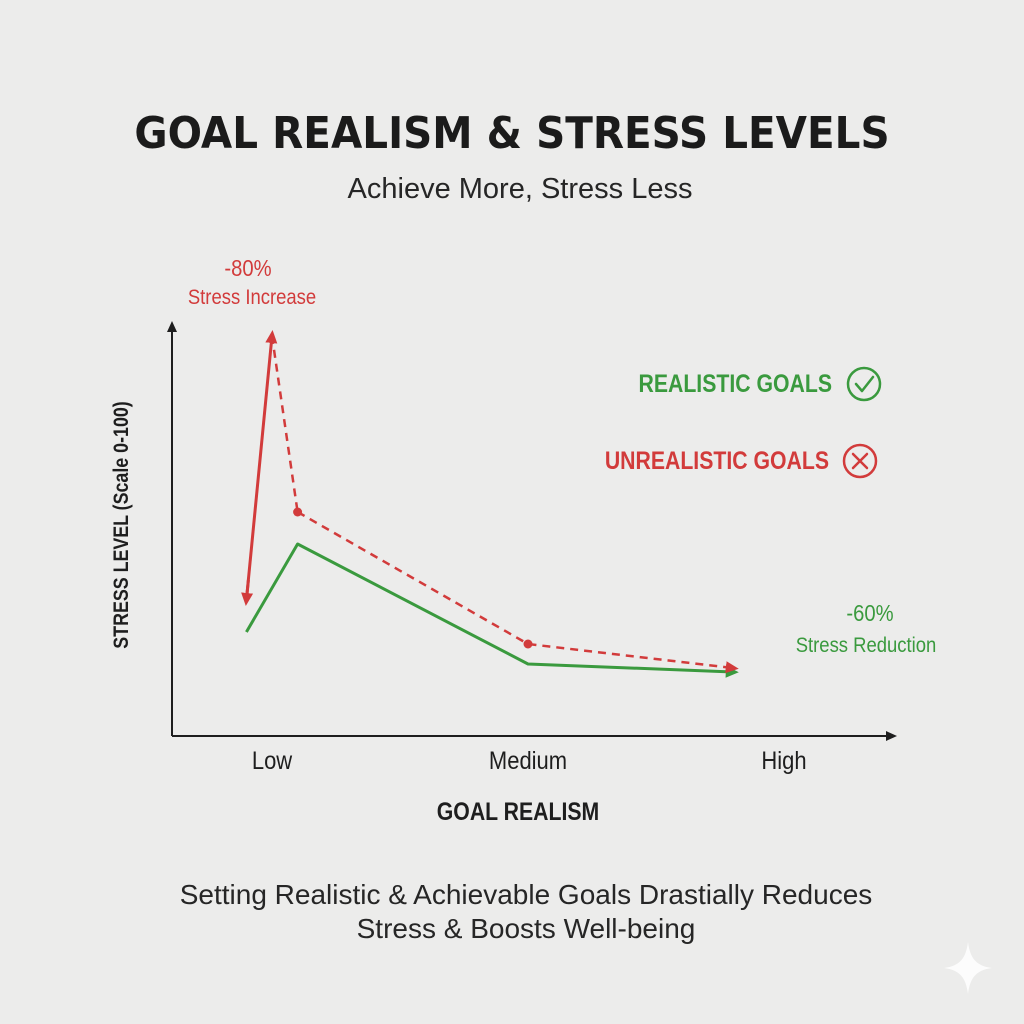 Image resolution: width=1024 pixels, height=1024 pixels. I want to click on legend-label-unrealistic: UNREALISTIC GOALS, so click(717, 460).